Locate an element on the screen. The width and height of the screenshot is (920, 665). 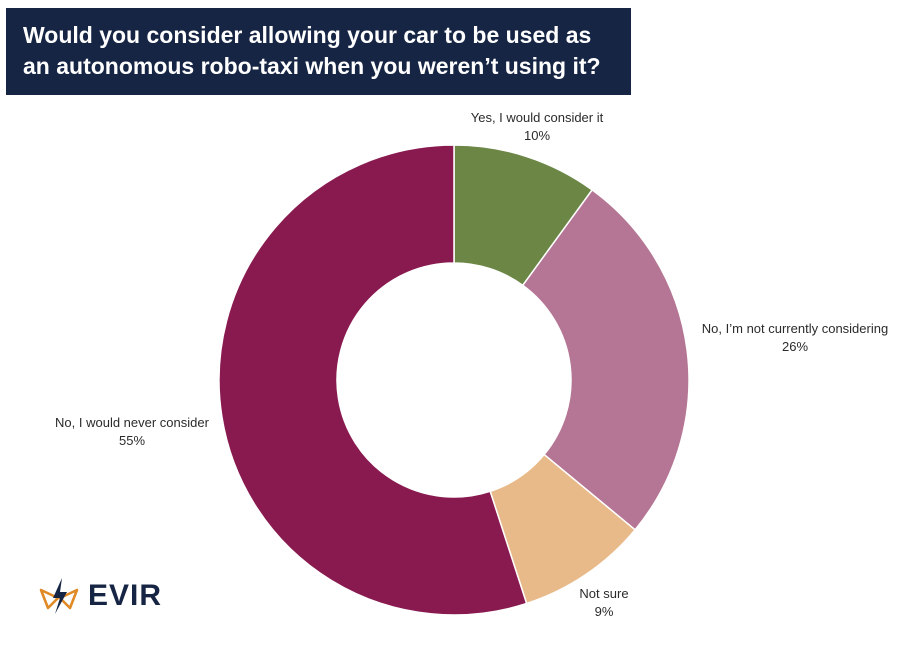
evir-logo-icon is located at coordinates (59, 596).